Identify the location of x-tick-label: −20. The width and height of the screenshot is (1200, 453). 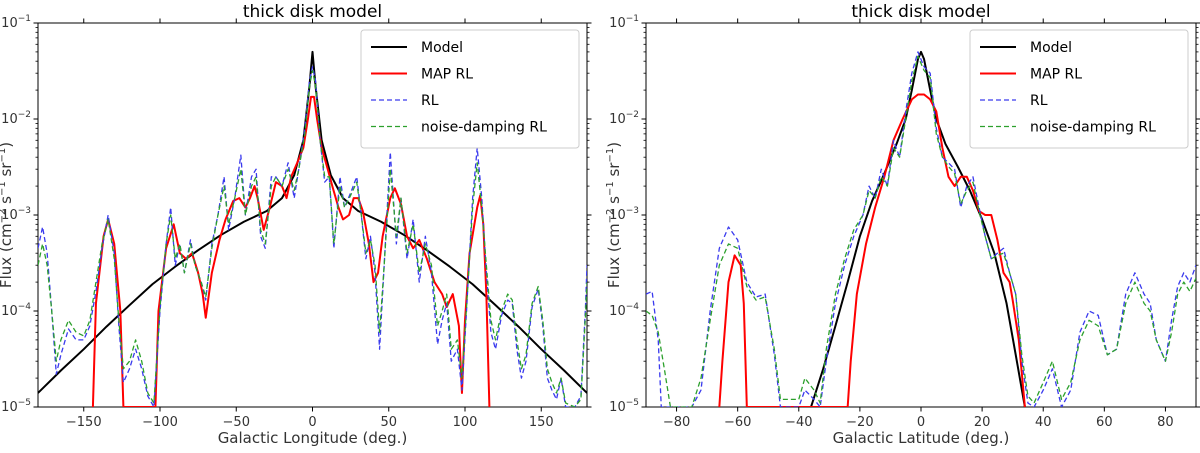
(859, 422).